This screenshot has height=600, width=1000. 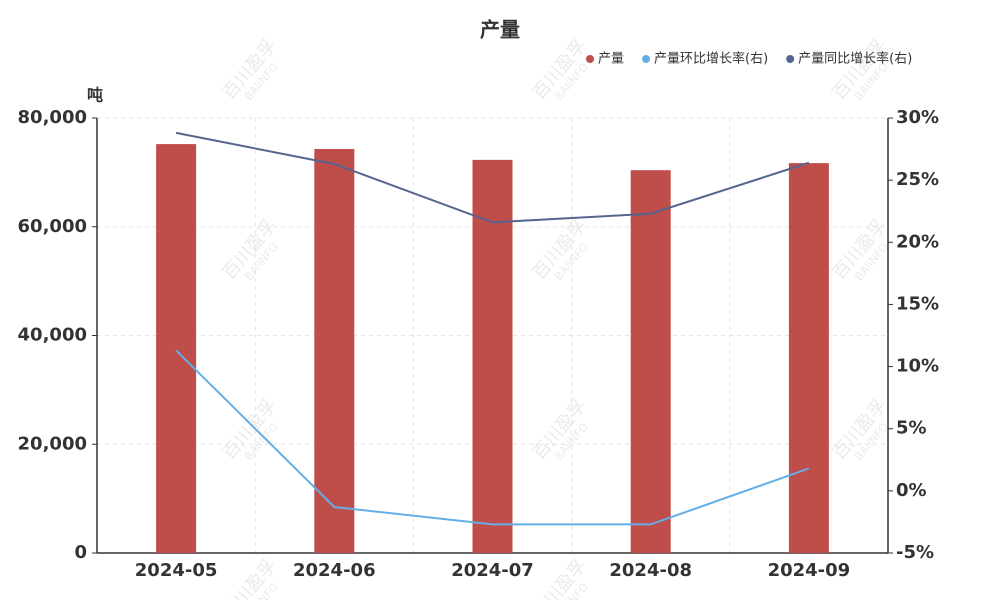 I want to click on y2-tick-label: 15%, so click(x=917, y=303).